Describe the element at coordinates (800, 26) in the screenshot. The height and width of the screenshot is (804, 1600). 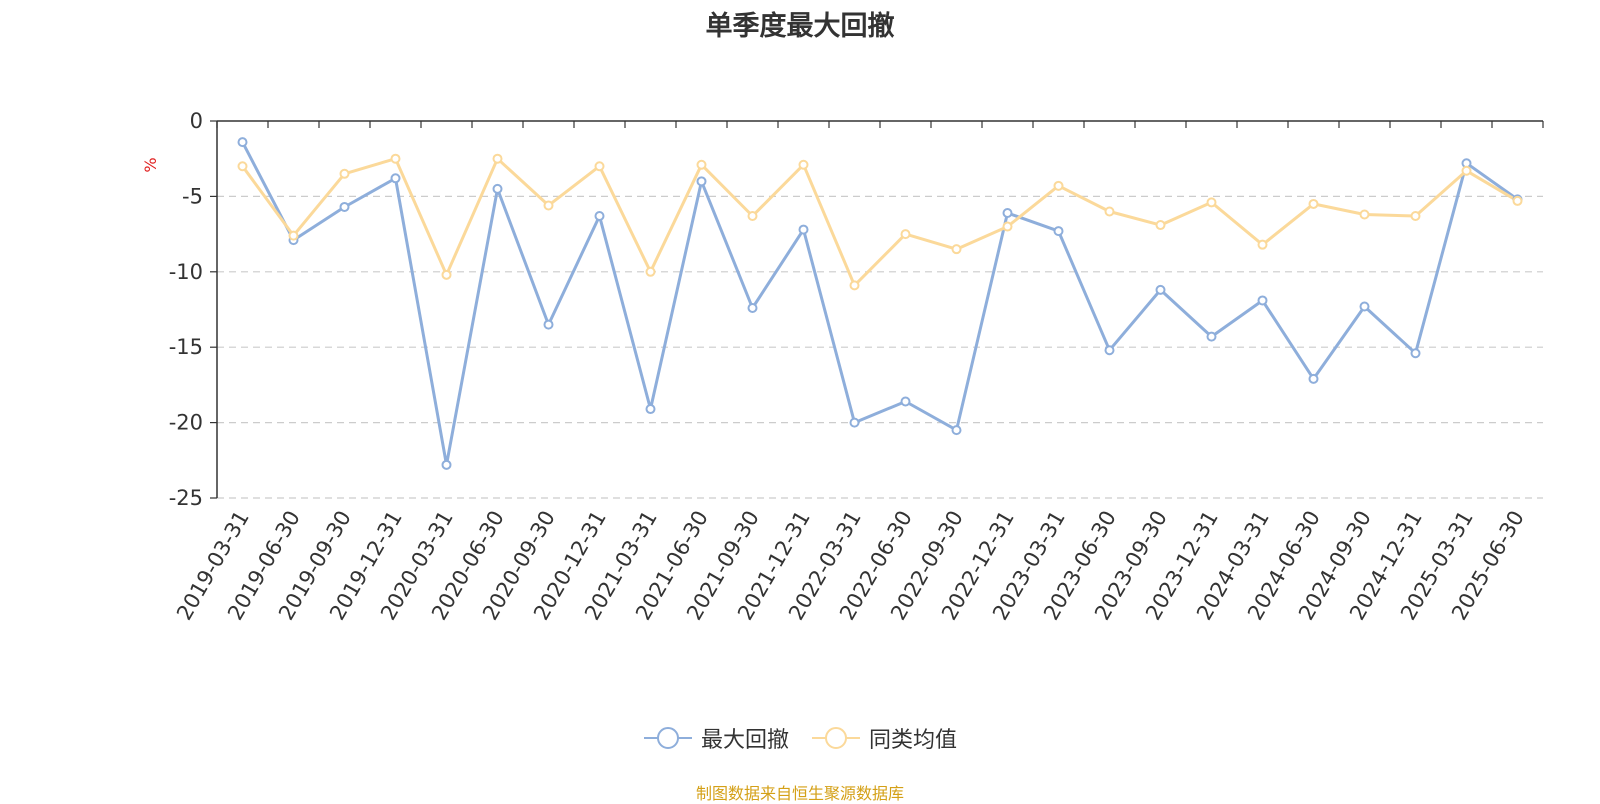
I see `chart-title: 单季度最大回撤` at that location.